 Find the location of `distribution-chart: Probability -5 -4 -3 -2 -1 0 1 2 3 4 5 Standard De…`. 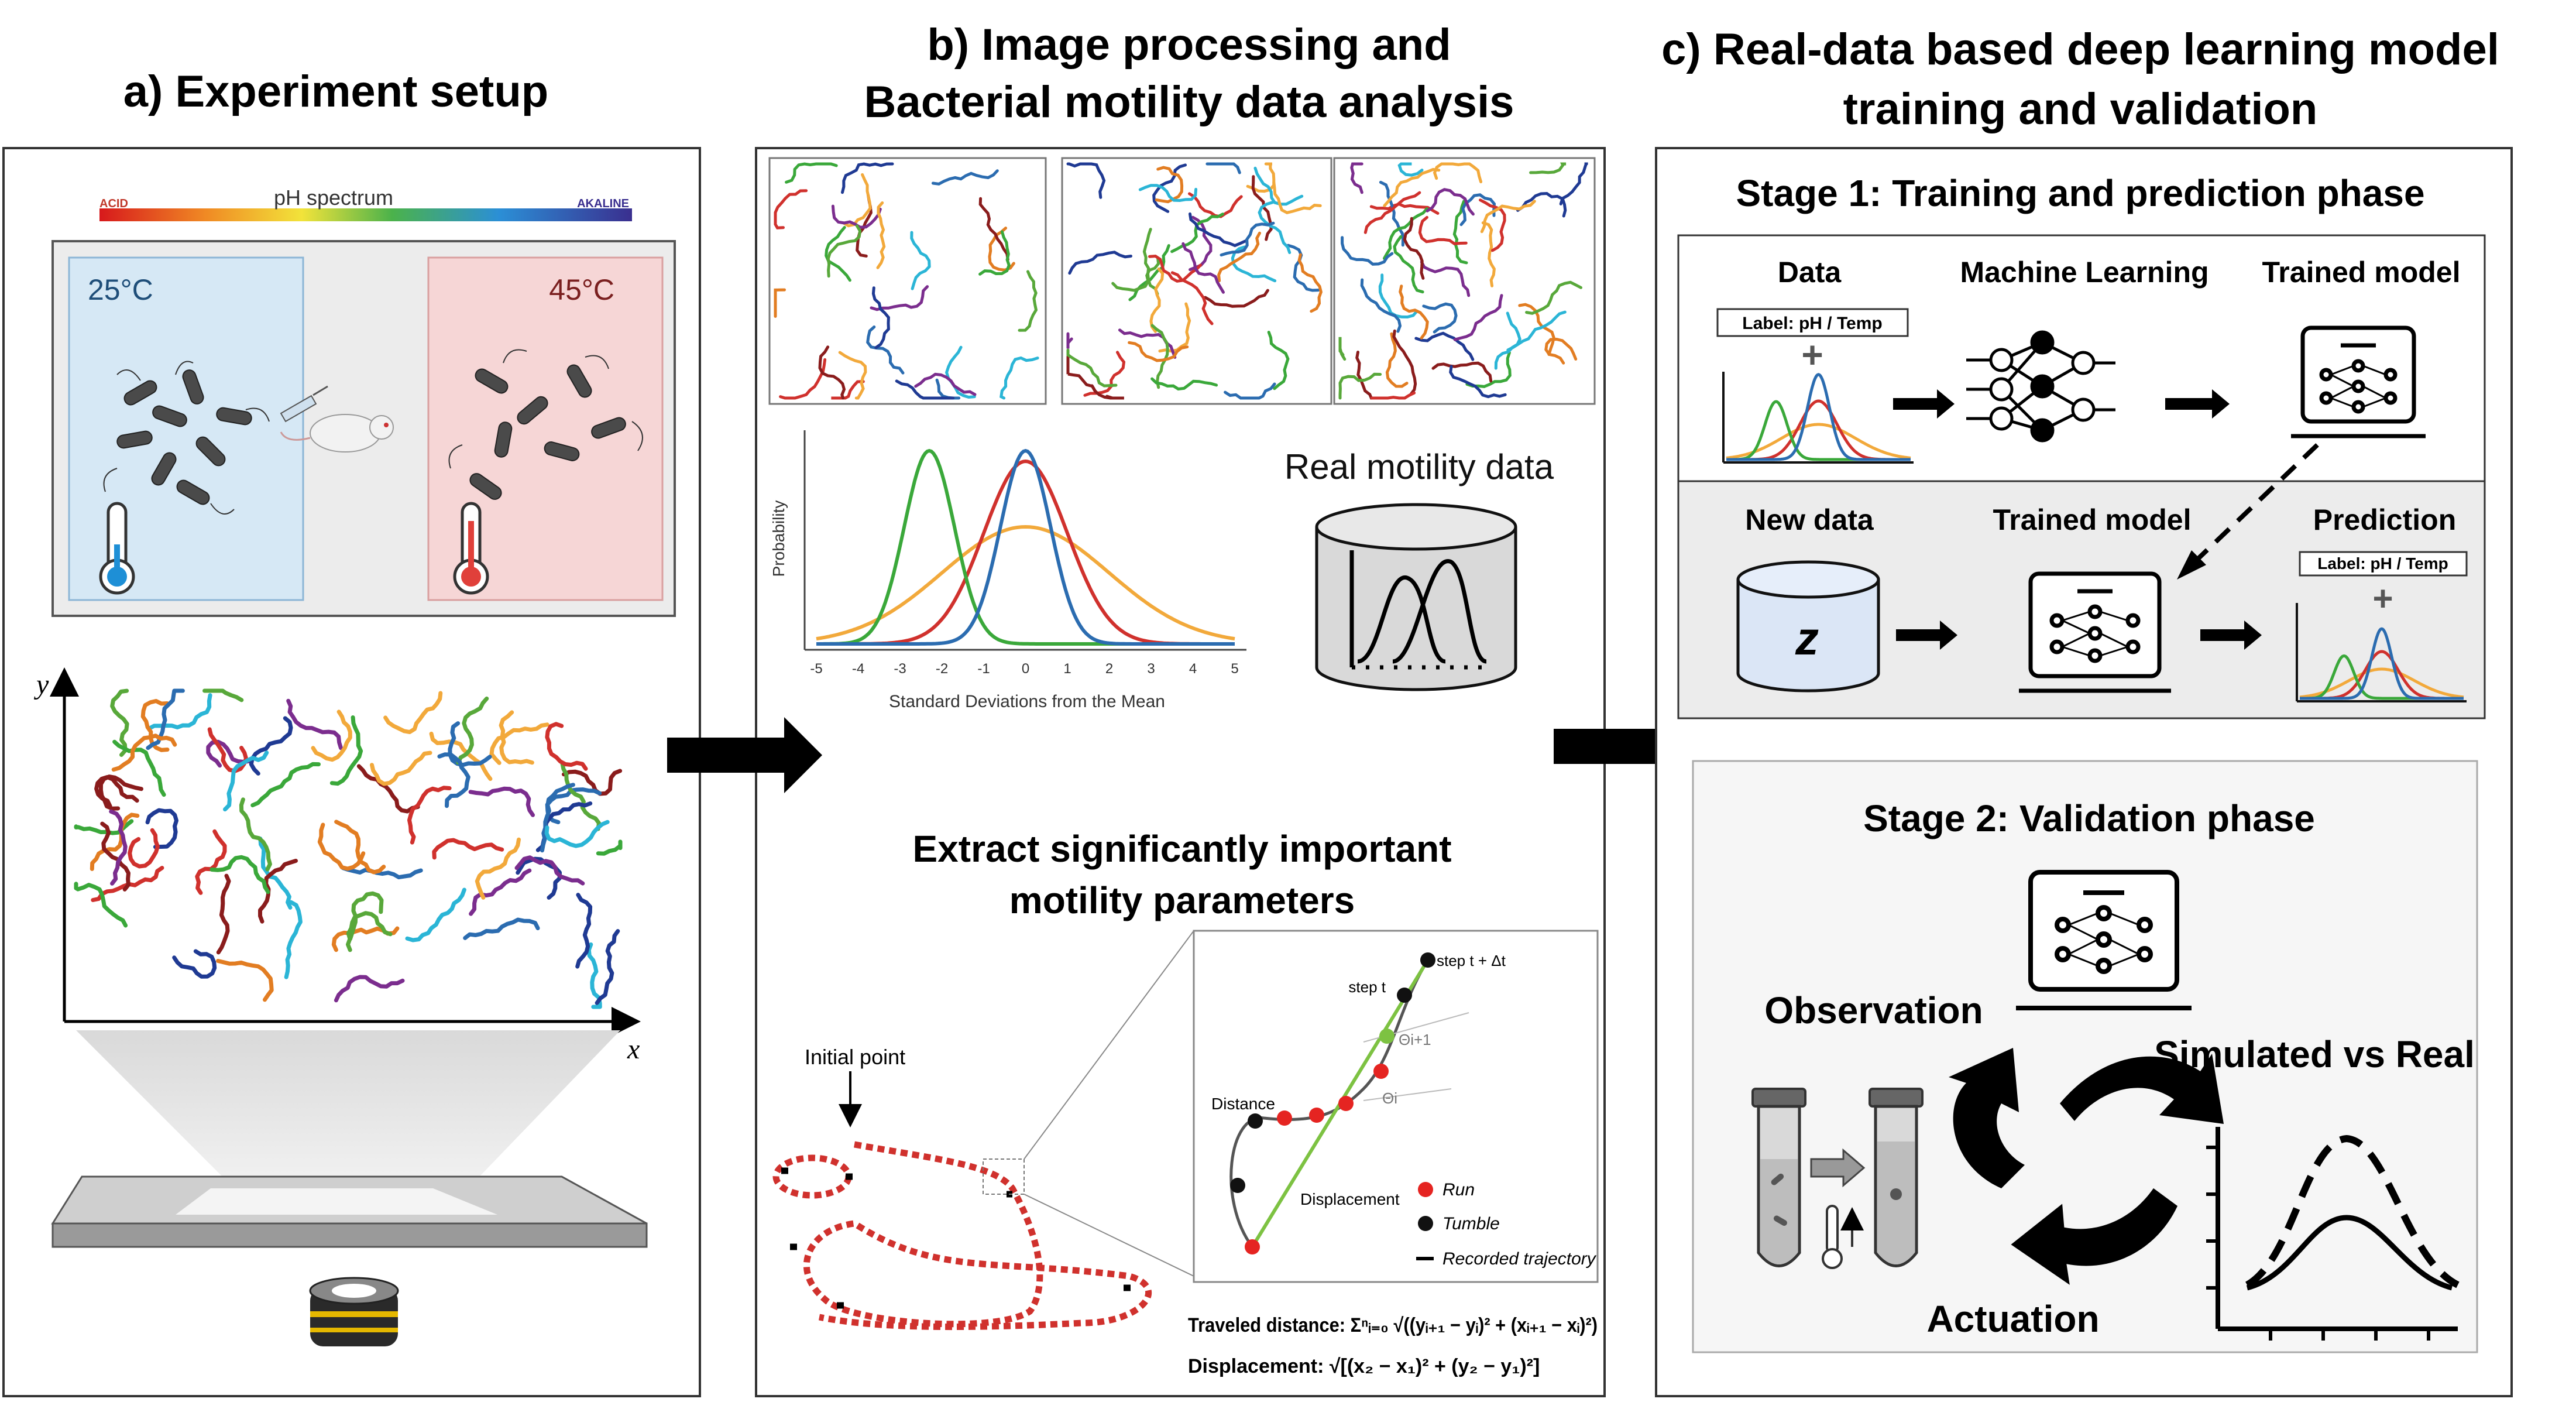

distribution-chart: Probability -5 -4 -3 -2 -1 0 1 2 3 4 5 Standard De… is located at coordinates (1008, 570).